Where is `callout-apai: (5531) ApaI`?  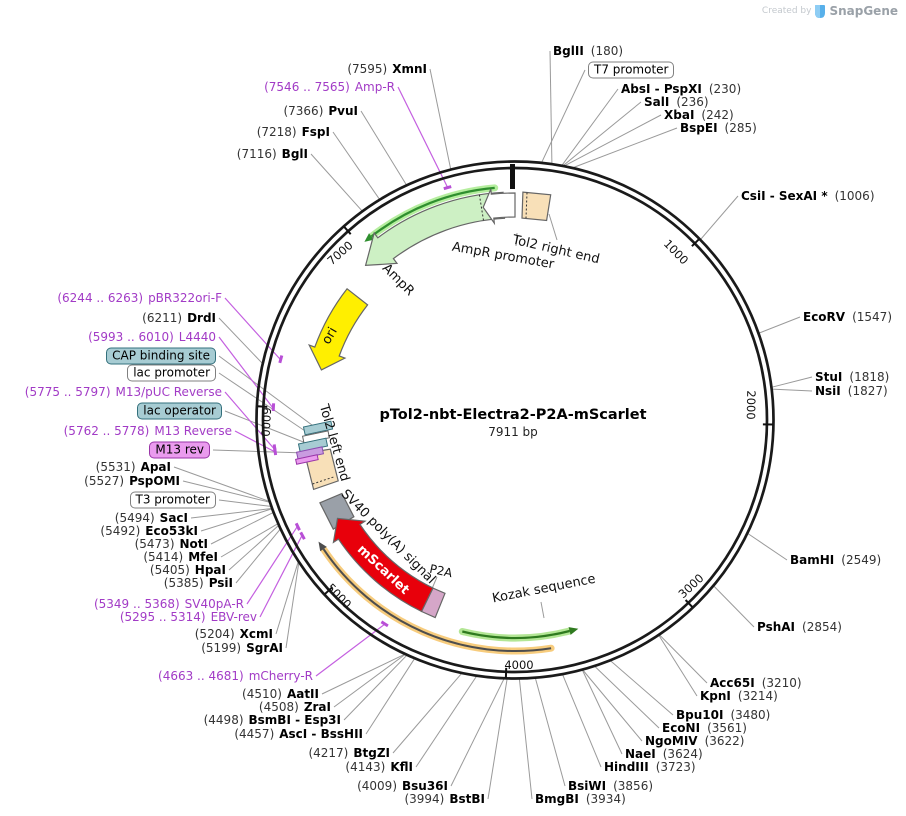 callout-apai: (5531) ApaI is located at coordinates (133, 467).